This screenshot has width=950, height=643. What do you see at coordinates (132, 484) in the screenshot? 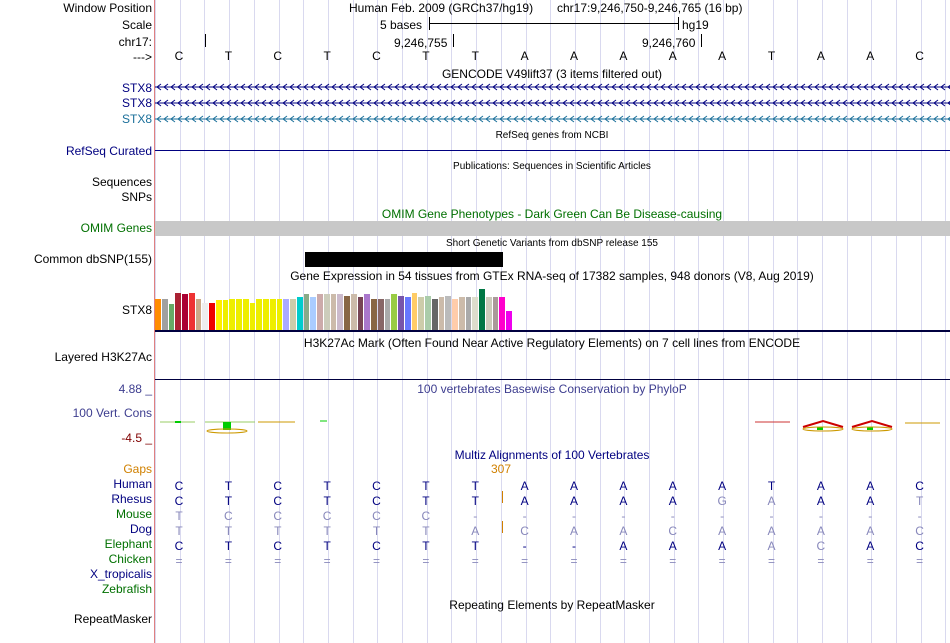
I see `label-human: Human` at bounding box center [132, 484].